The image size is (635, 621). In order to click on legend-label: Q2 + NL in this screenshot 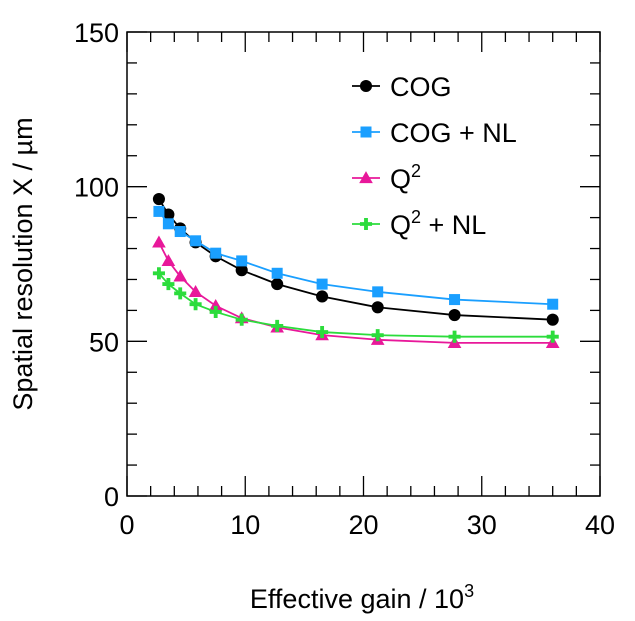, I will do `click(438, 223)`.